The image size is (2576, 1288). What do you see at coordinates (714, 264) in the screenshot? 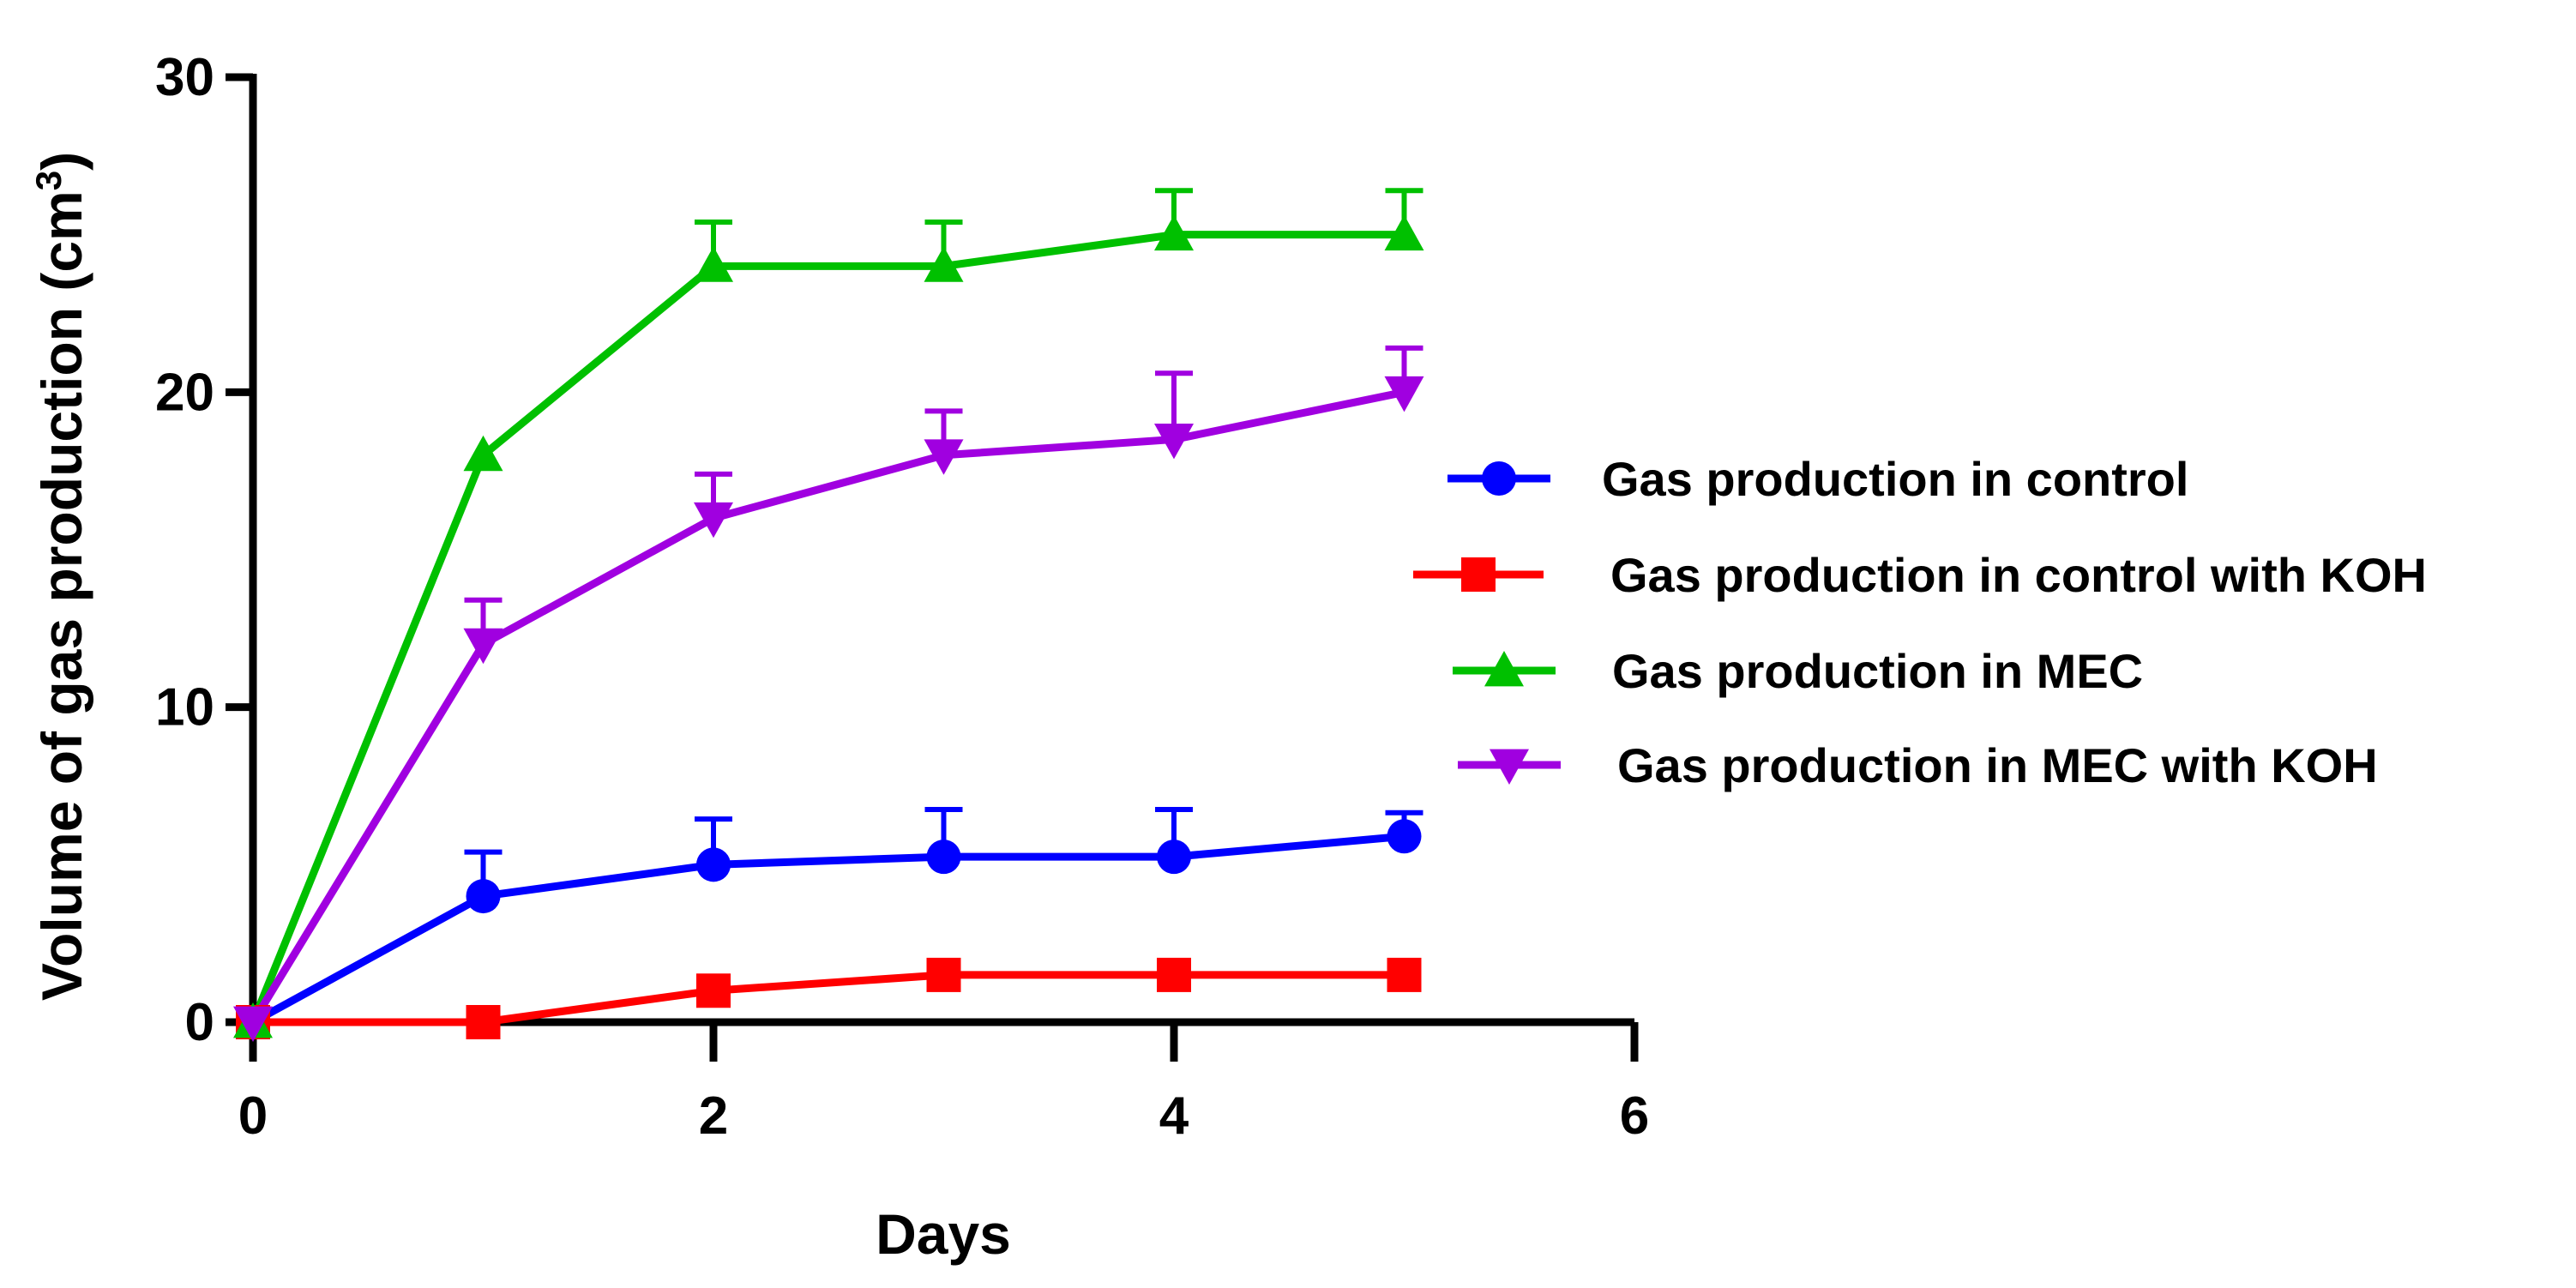
I see `data-point-s2-p2` at bounding box center [714, 264].